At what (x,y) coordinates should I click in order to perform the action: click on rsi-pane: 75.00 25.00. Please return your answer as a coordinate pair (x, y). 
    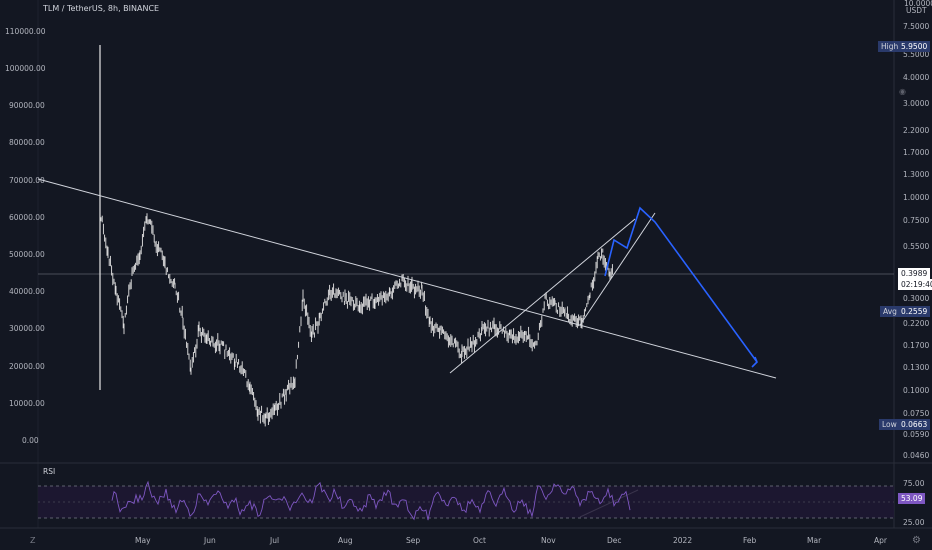
    Looking at the image, I should click on (481, 503).